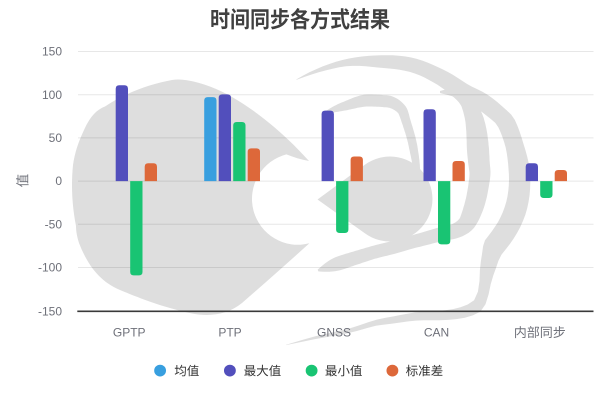 Image resolution: width=600 pixels, height=400 pixels. What do you see at coordinates (436, 333) in the screenshot?
I see `svg-text: CAN` at bounding box center [436, 333].